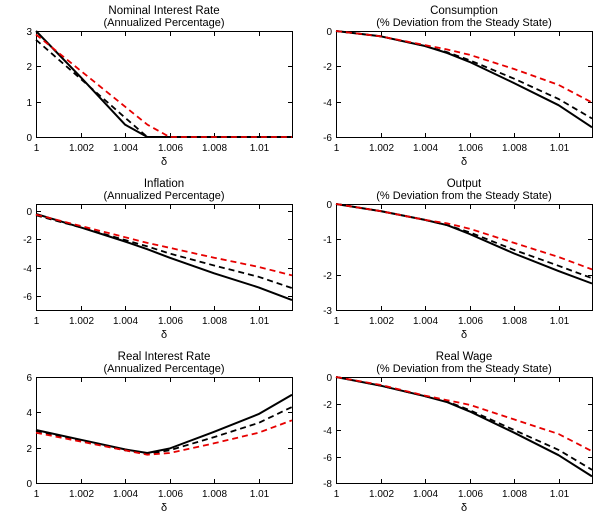 The width and height of the screenshot is (600, 519). What do you see at coordinates (29, 378) in the screenshot?
I see `y-tick-label: 6` at bounding box center [29, 378].